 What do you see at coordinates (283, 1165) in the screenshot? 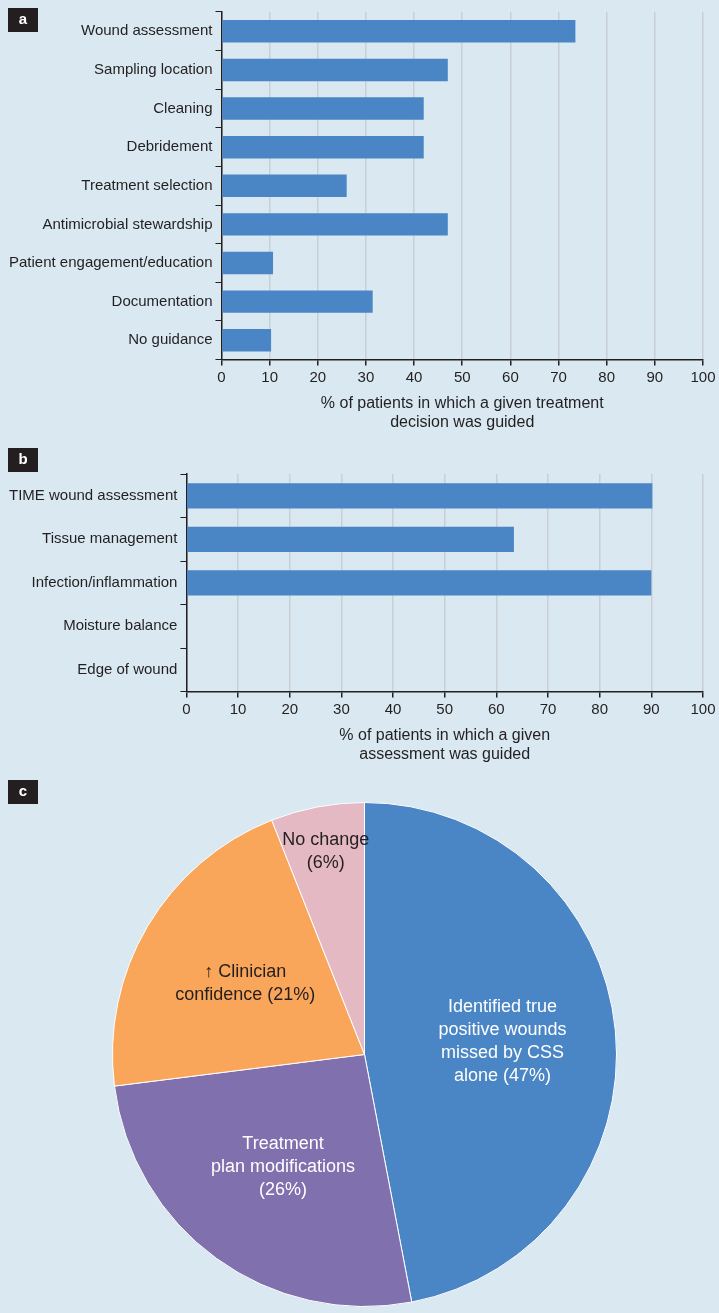
I see `slice-label: Treatment plan modifications (26%)` at bounding box center [283, 1165].